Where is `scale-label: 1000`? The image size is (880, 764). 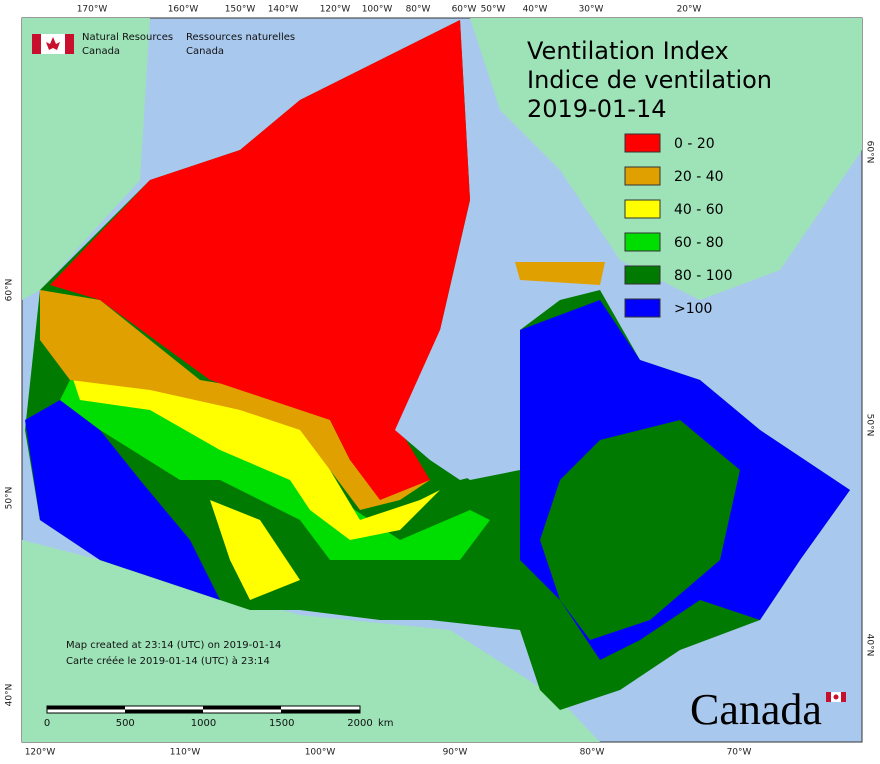 scale-label: 1000 is located at coordinates (203, 723).